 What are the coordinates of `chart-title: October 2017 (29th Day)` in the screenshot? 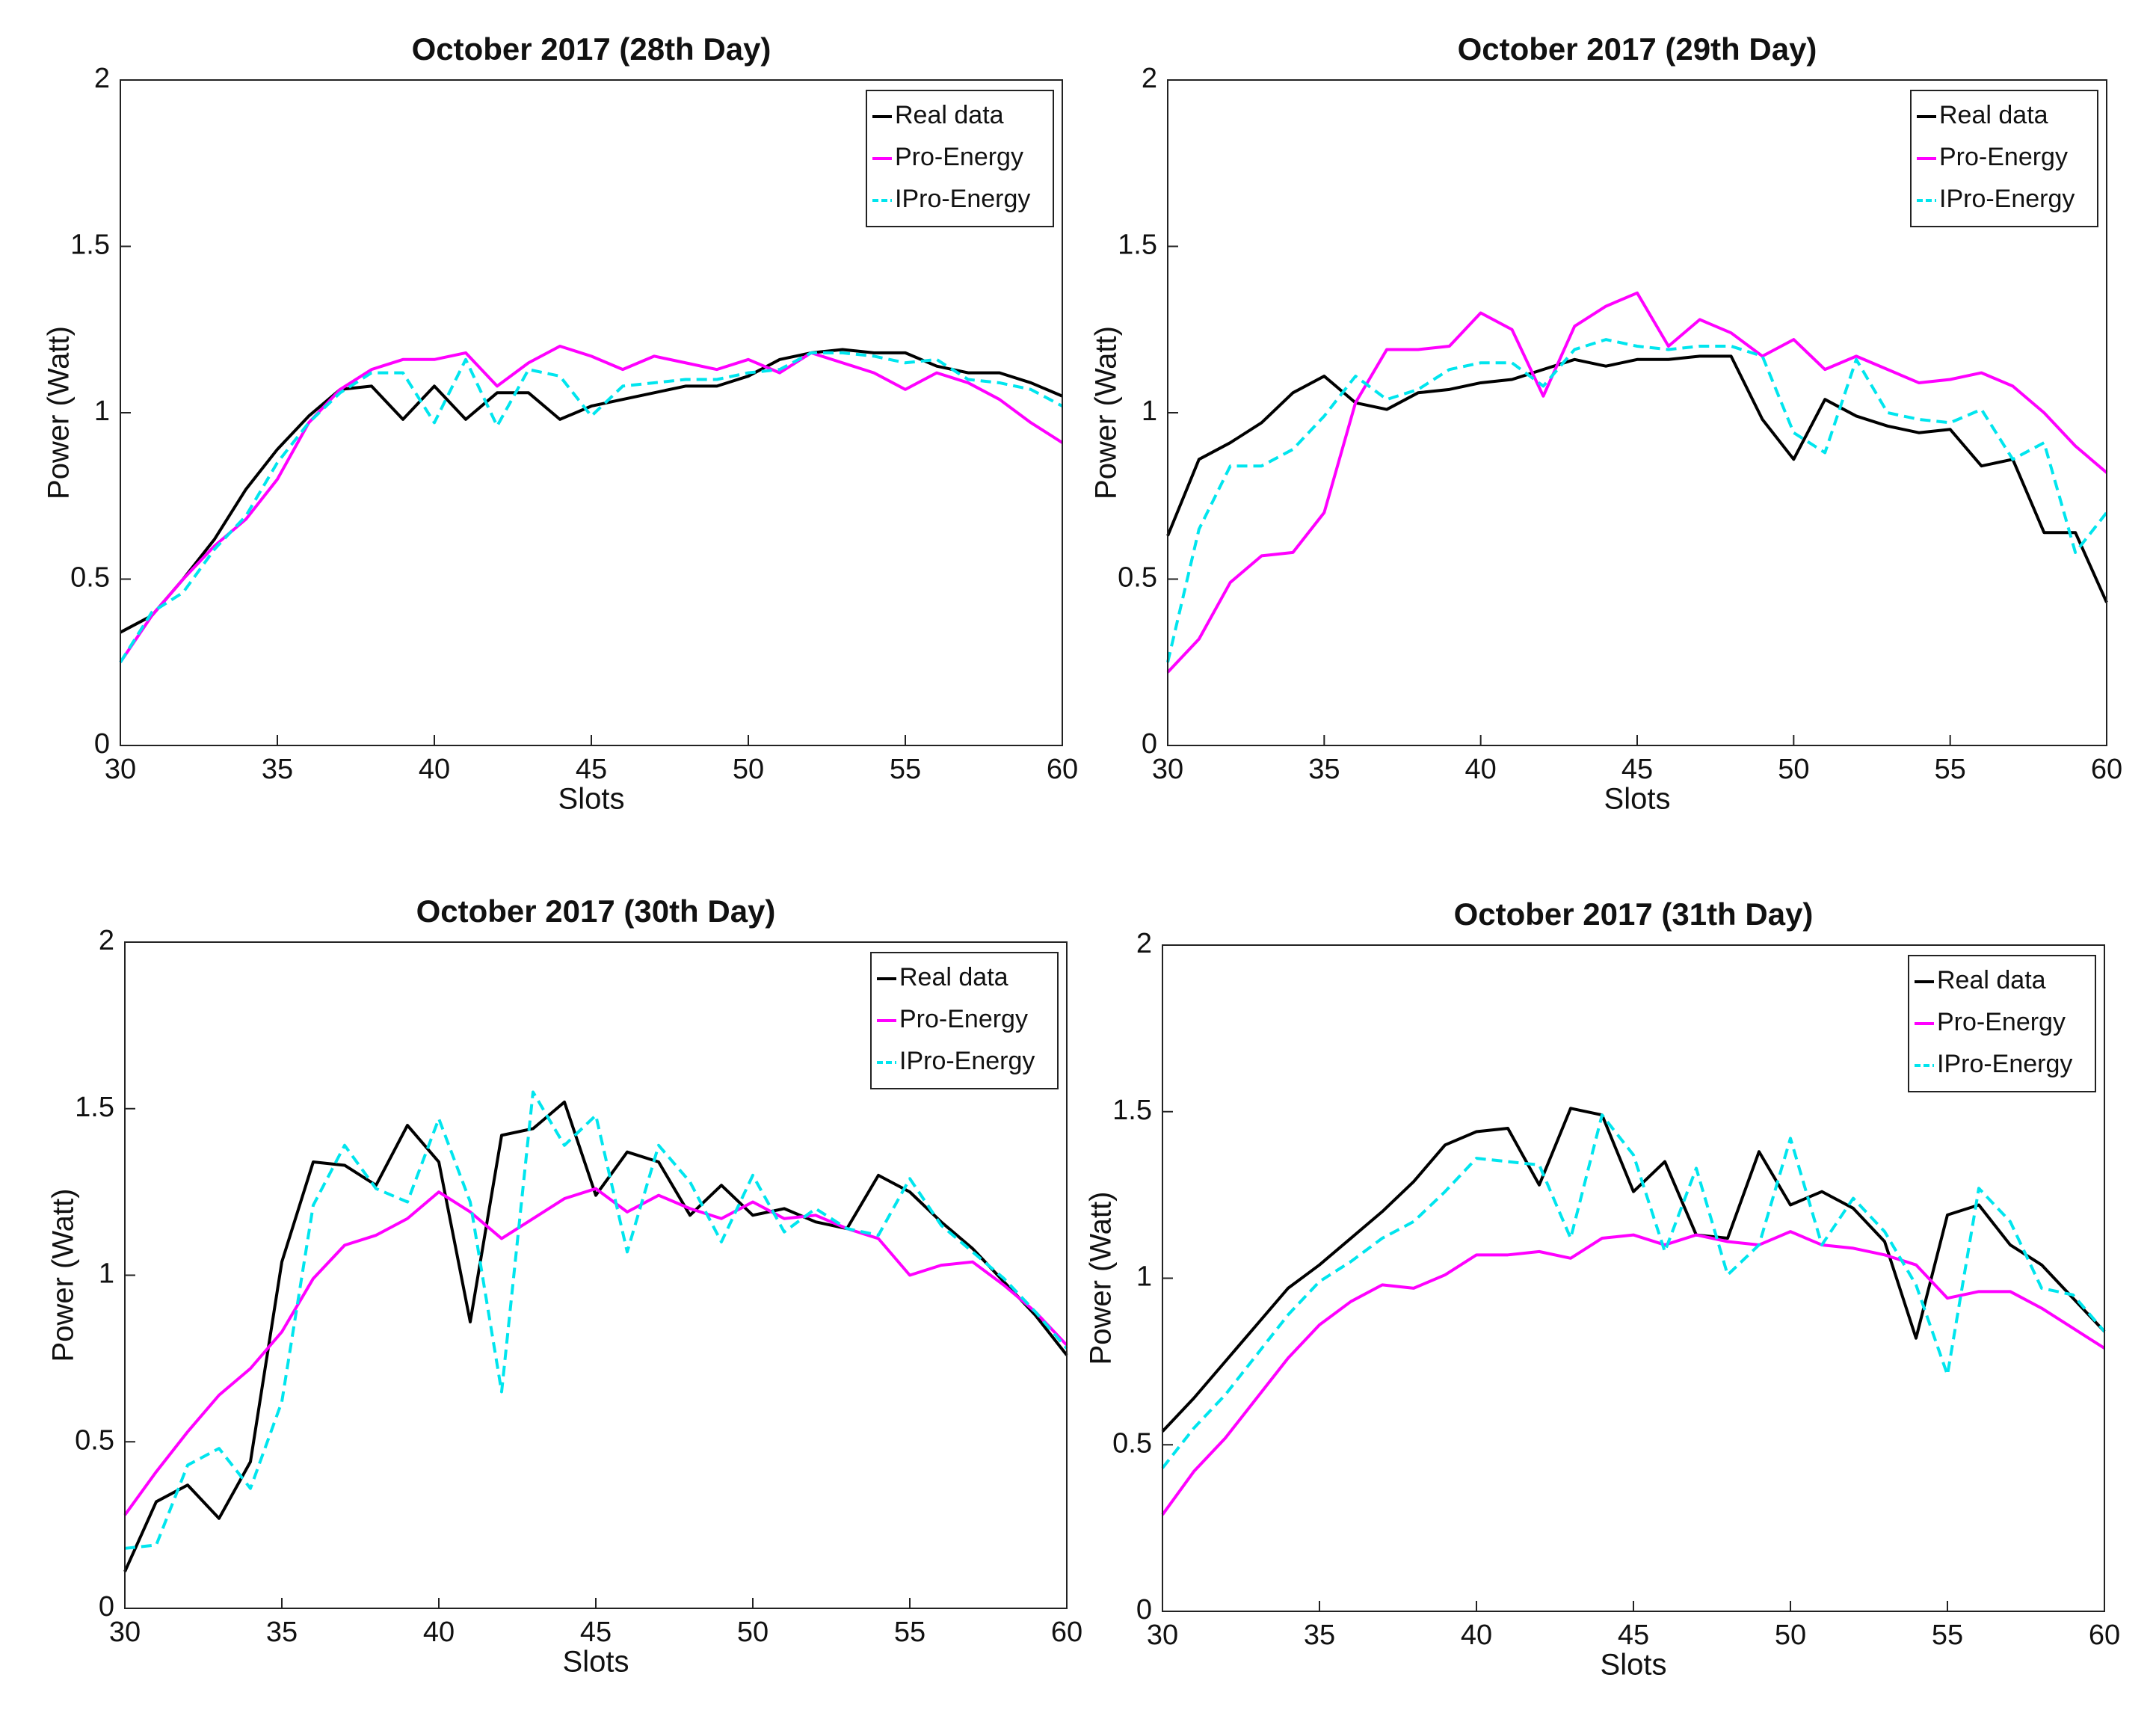 It's located at (1637, 49).